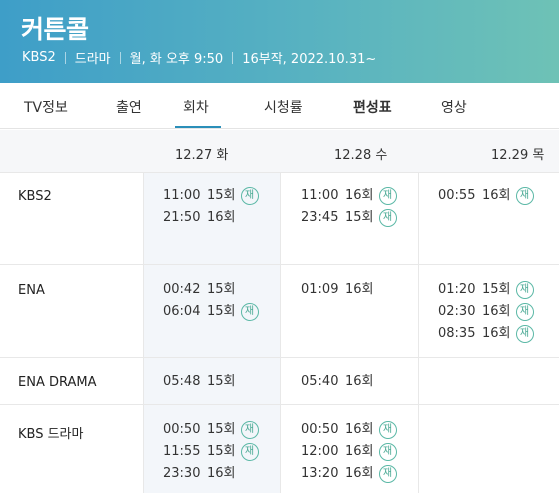  What do you see at coordinates (361, 155) in the screenshot?
I see `date-col-2: 12.28 수` at bounding box center [361, 155].